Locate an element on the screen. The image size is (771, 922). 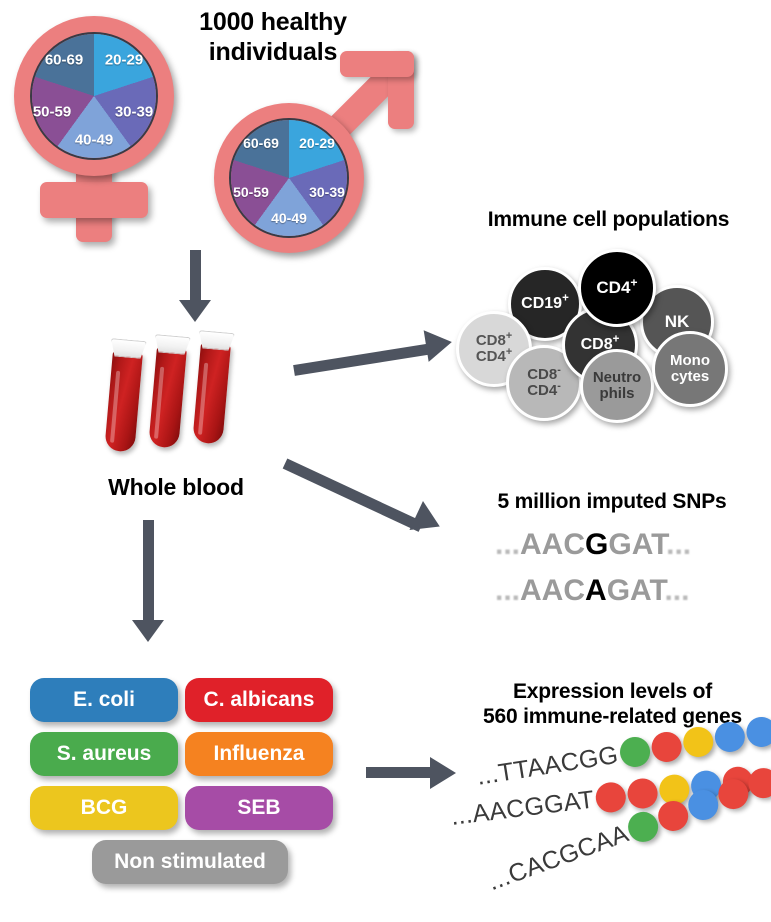
male-gender-symbol: 20-29 30-39 40-49 50-59 60-69 is located at coordinates (325, 153).